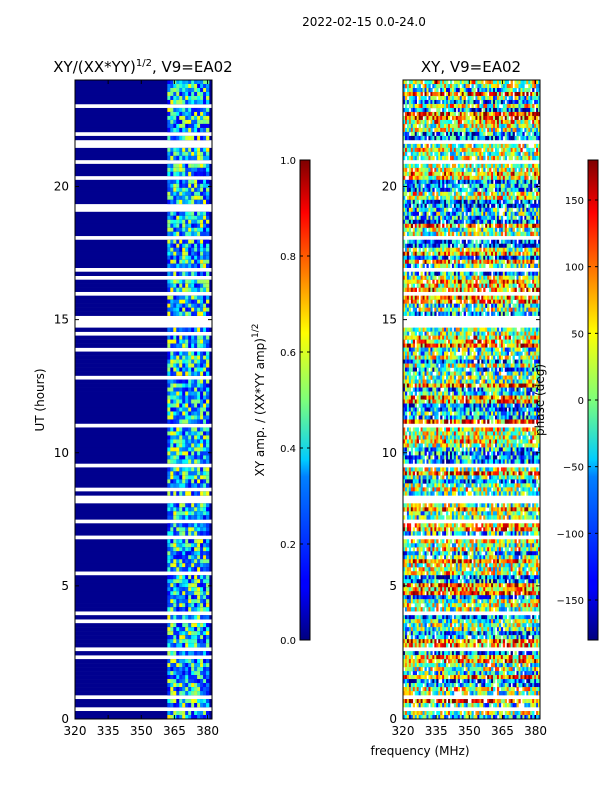 The image size is (600, 800). I want to click on left-colorbar-ticks: 0.0 0.2 0.4 0.6 0.8 1.0, so click(295, 401).